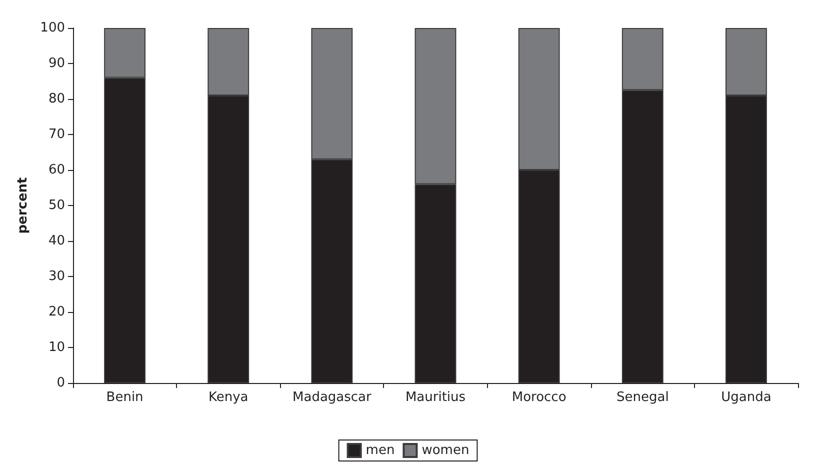  What do you see at coordinates (332, 397) in the screenshot?
I see `x-tick-label: Madagascar` at bounding box center [332, 397].